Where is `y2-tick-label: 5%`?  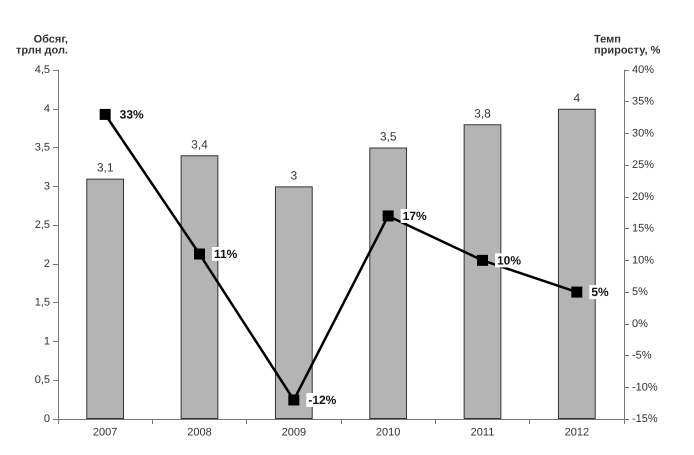 y2-tick-label: 5% is located at coordinates (640, 292).